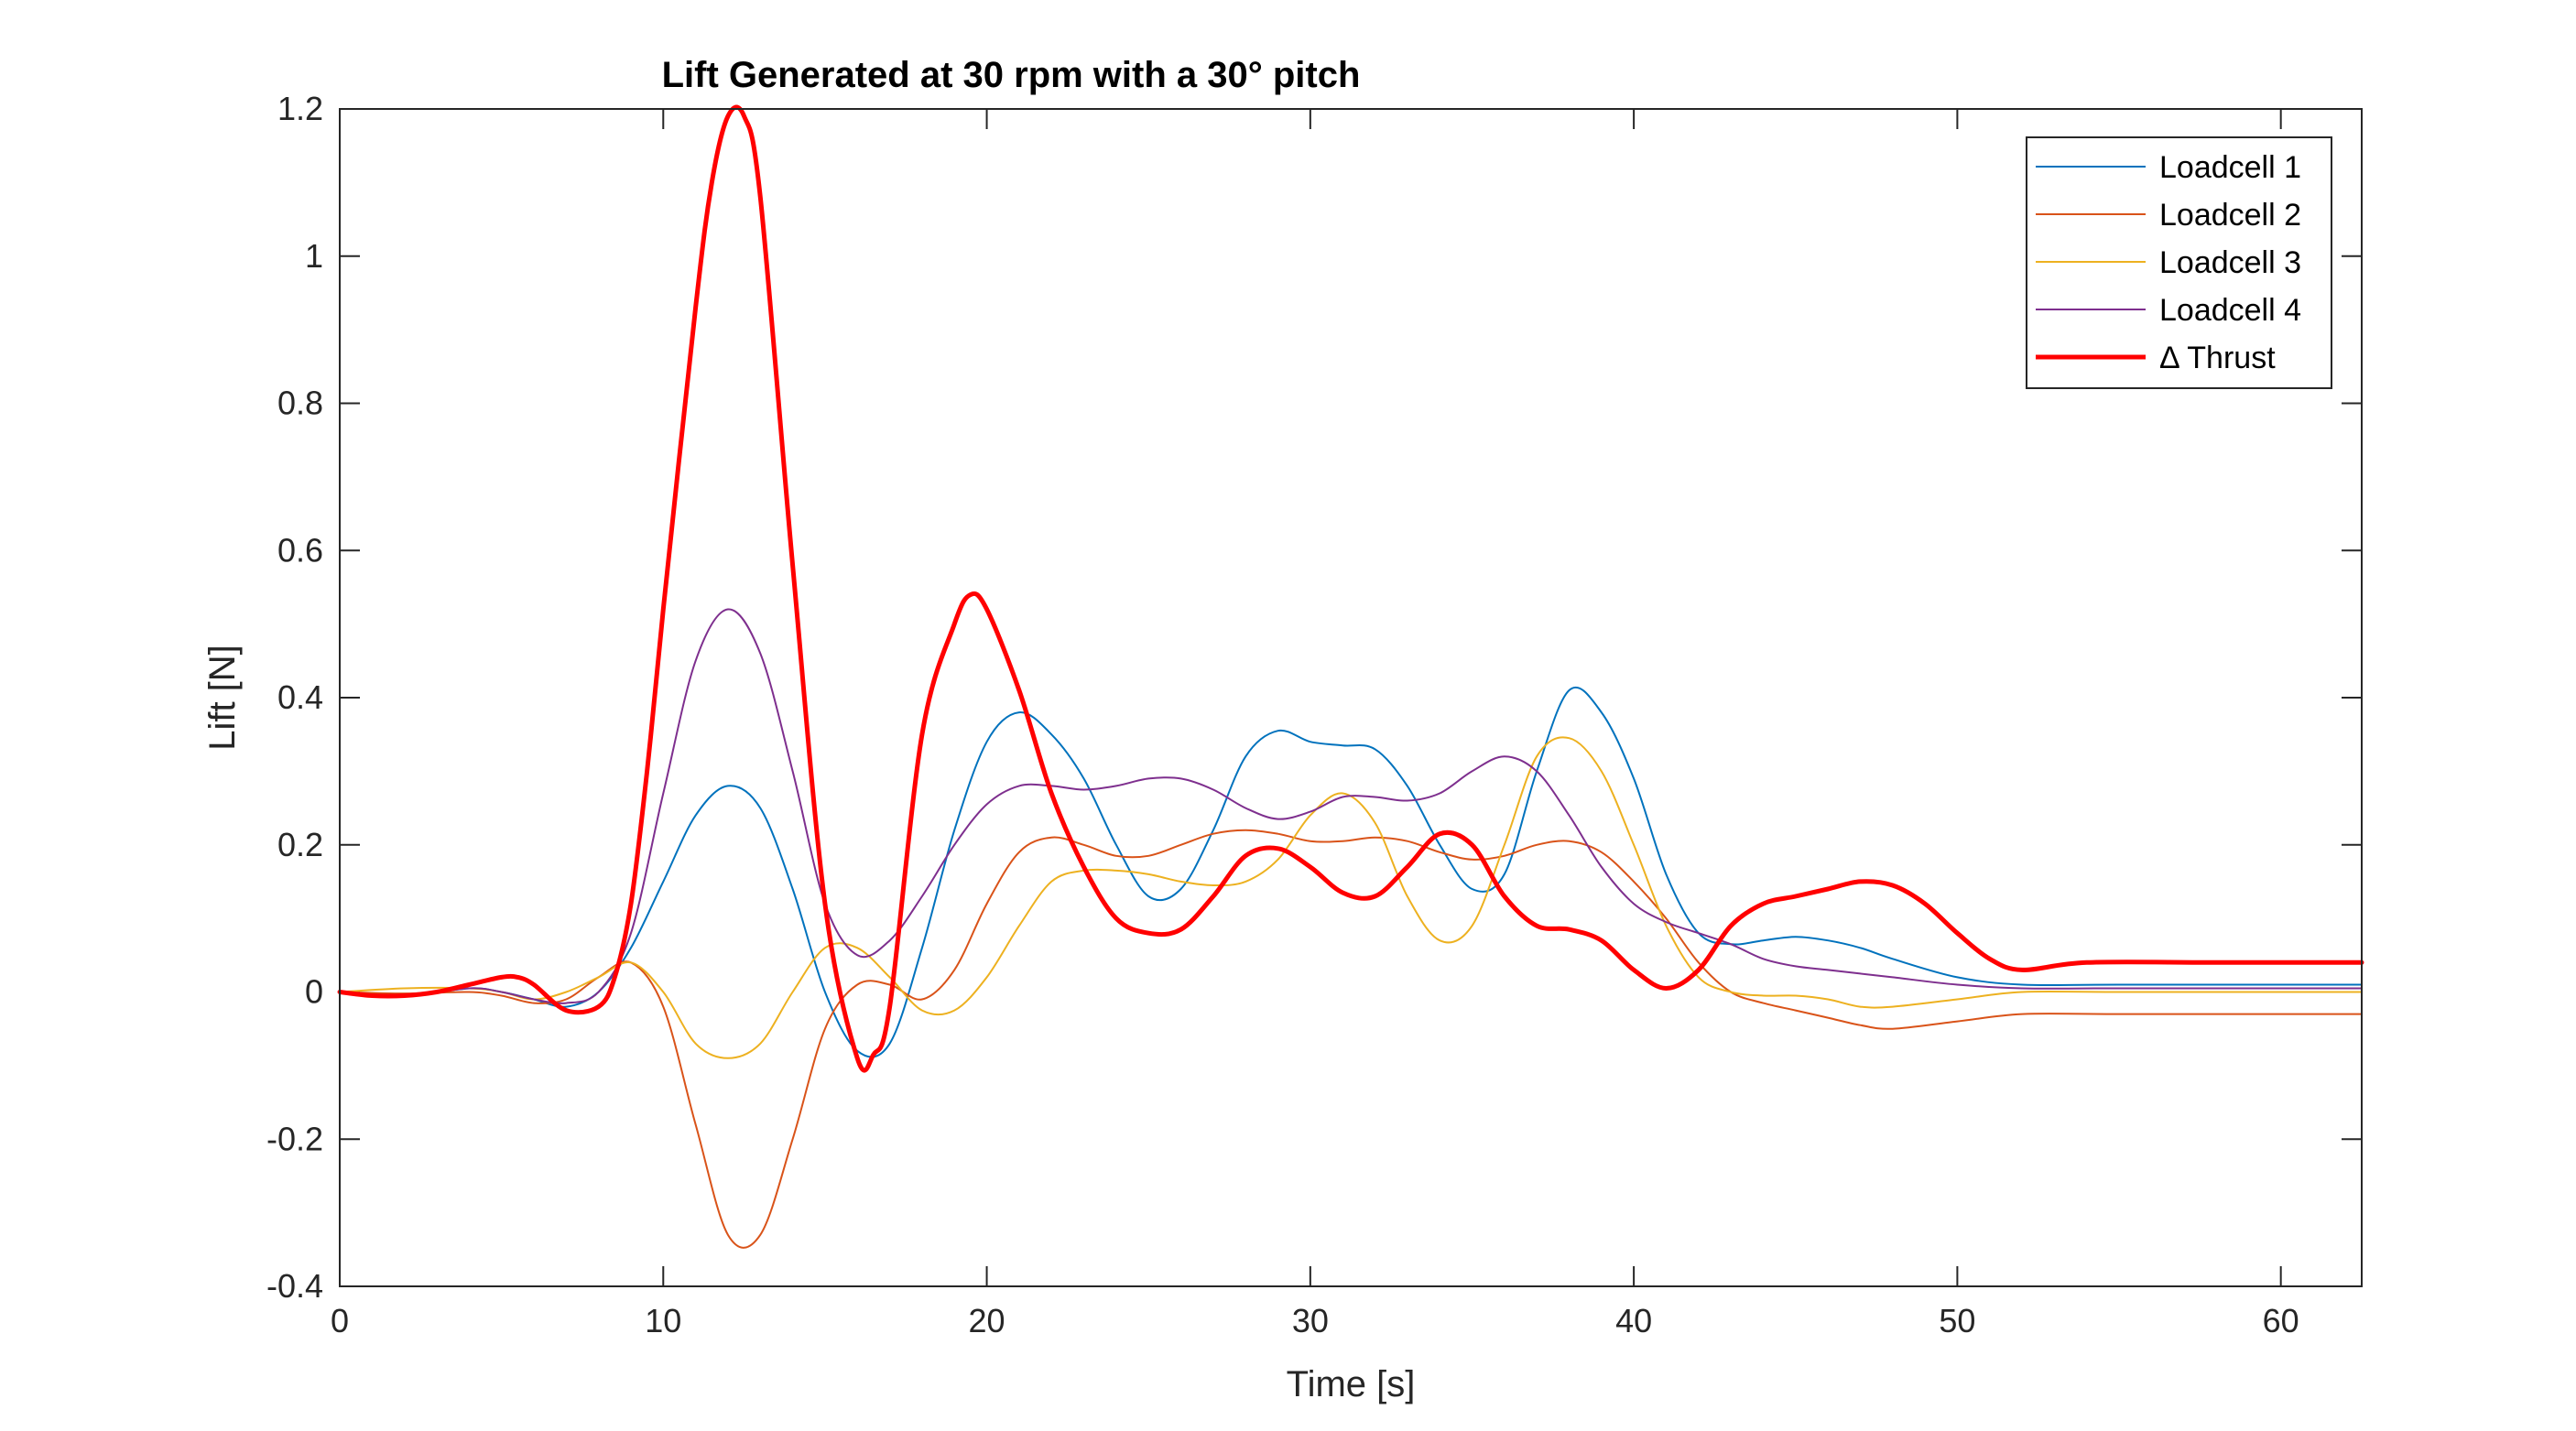 This screenshot has width=2576, height=1431. I want to click on x-axis-label: Time [s], so click(1351, 1384).